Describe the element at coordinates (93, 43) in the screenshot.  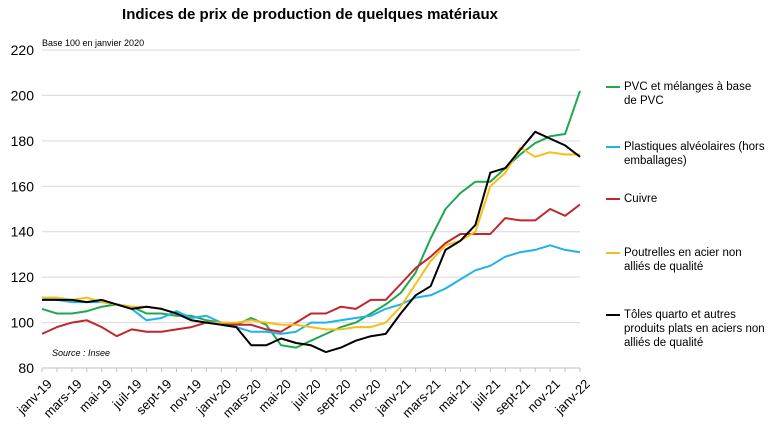
I see `chart-subtitle: Base 100 en janvier 2020` at that location.